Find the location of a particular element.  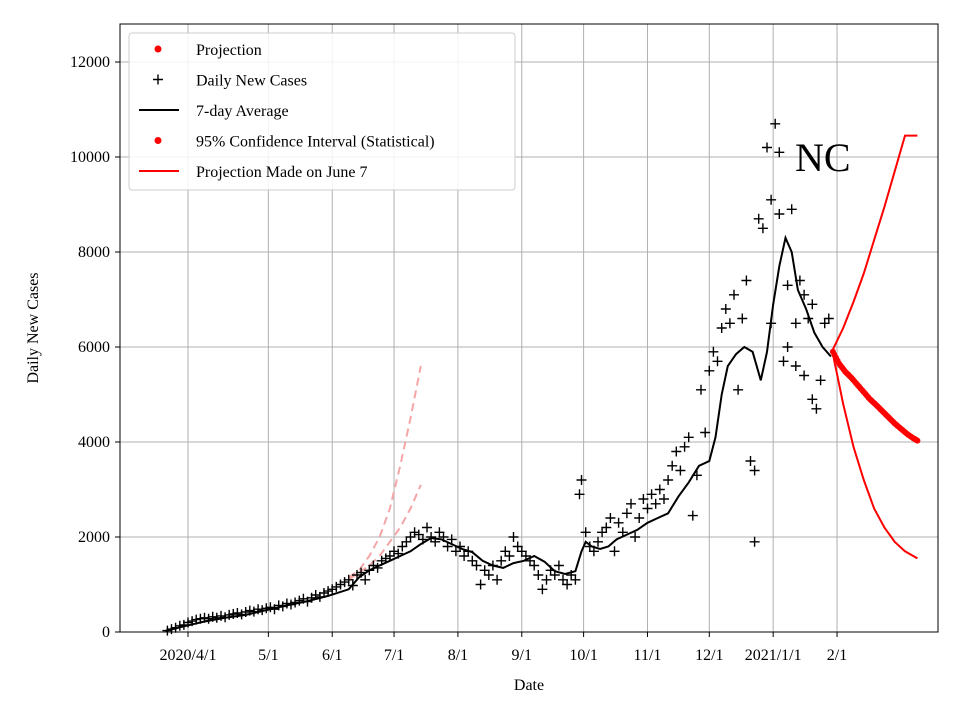

x-tick-label: 2021/1/1 is located at coordinates (773, 655).